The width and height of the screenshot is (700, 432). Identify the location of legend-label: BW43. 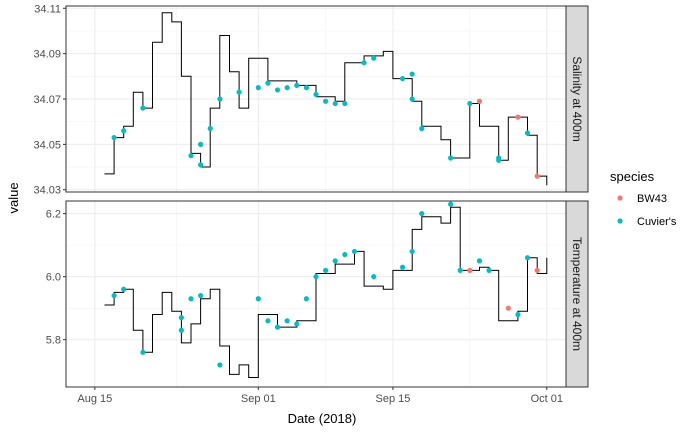
(652, 199).